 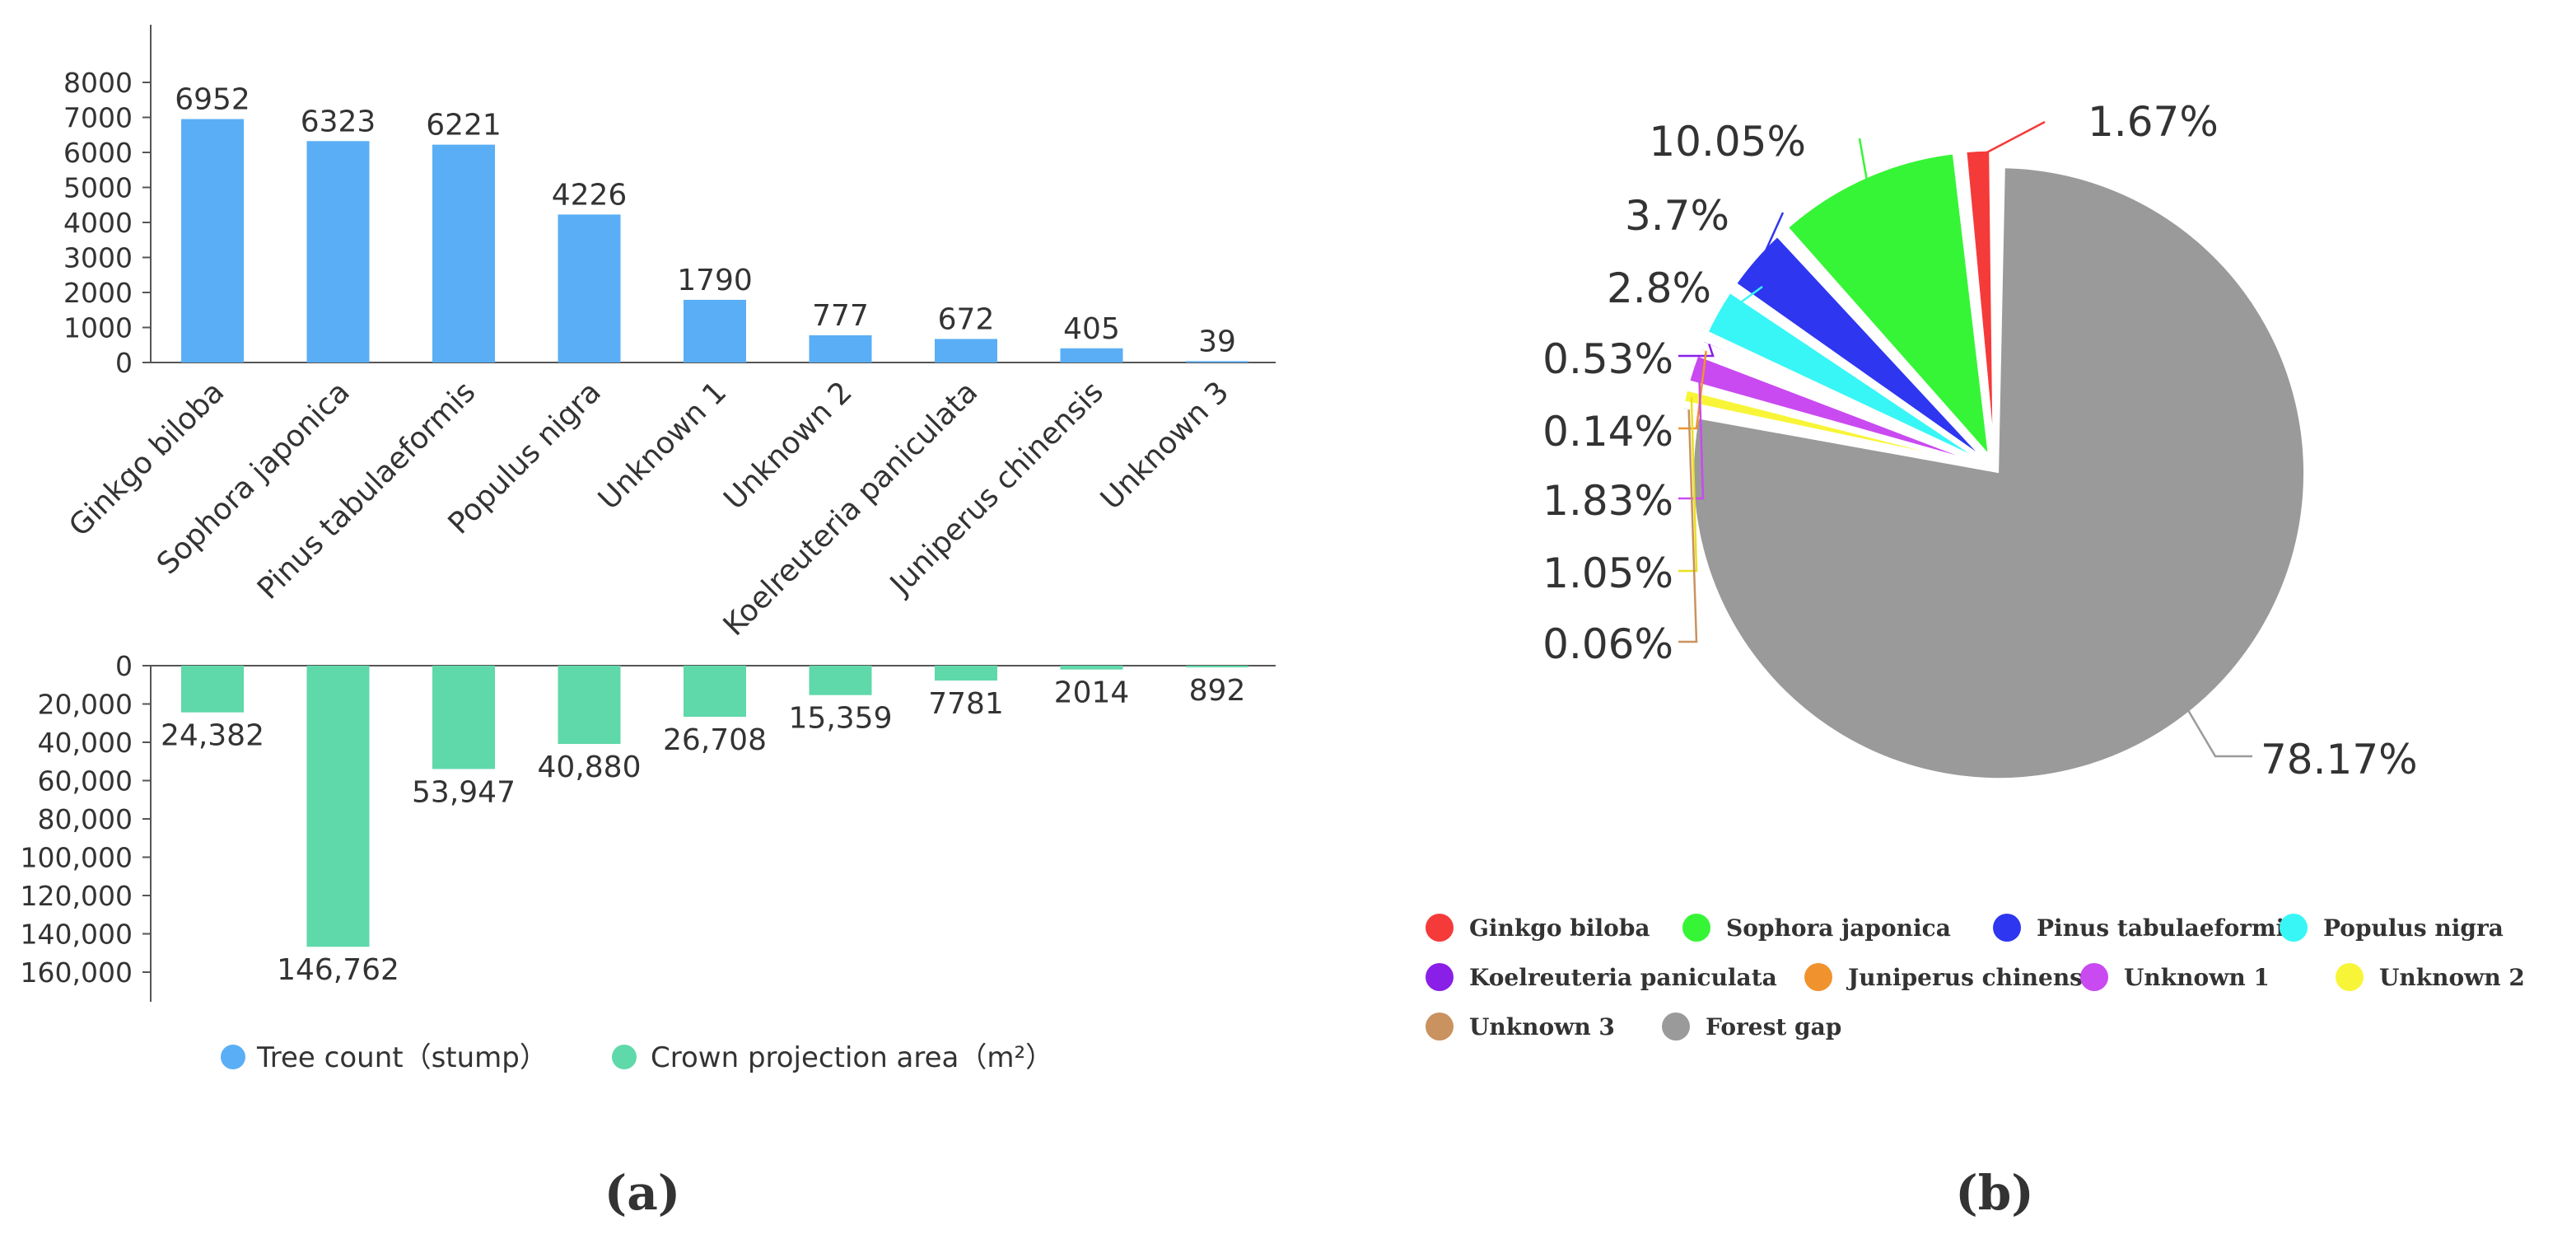 I want to click on pie-slice-populus-nigra, so click(x=1845, y=376).